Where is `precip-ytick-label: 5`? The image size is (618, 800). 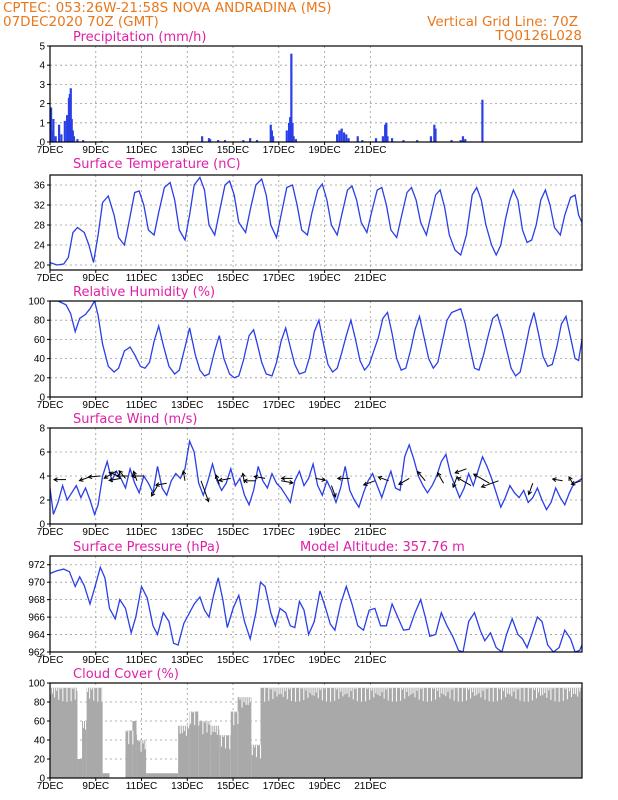 precip-ytick-label: 5 is located at coordinates (42, 47).